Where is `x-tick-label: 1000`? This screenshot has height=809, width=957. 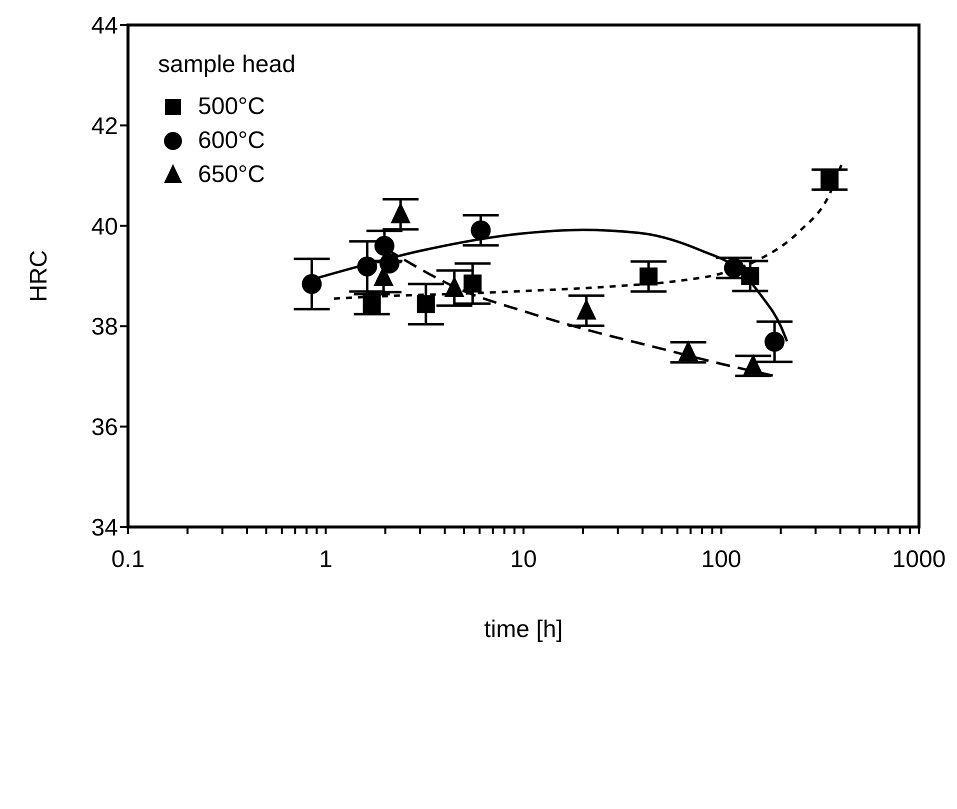 x-tick-label: 1000 is located at coordinates (919, 560).